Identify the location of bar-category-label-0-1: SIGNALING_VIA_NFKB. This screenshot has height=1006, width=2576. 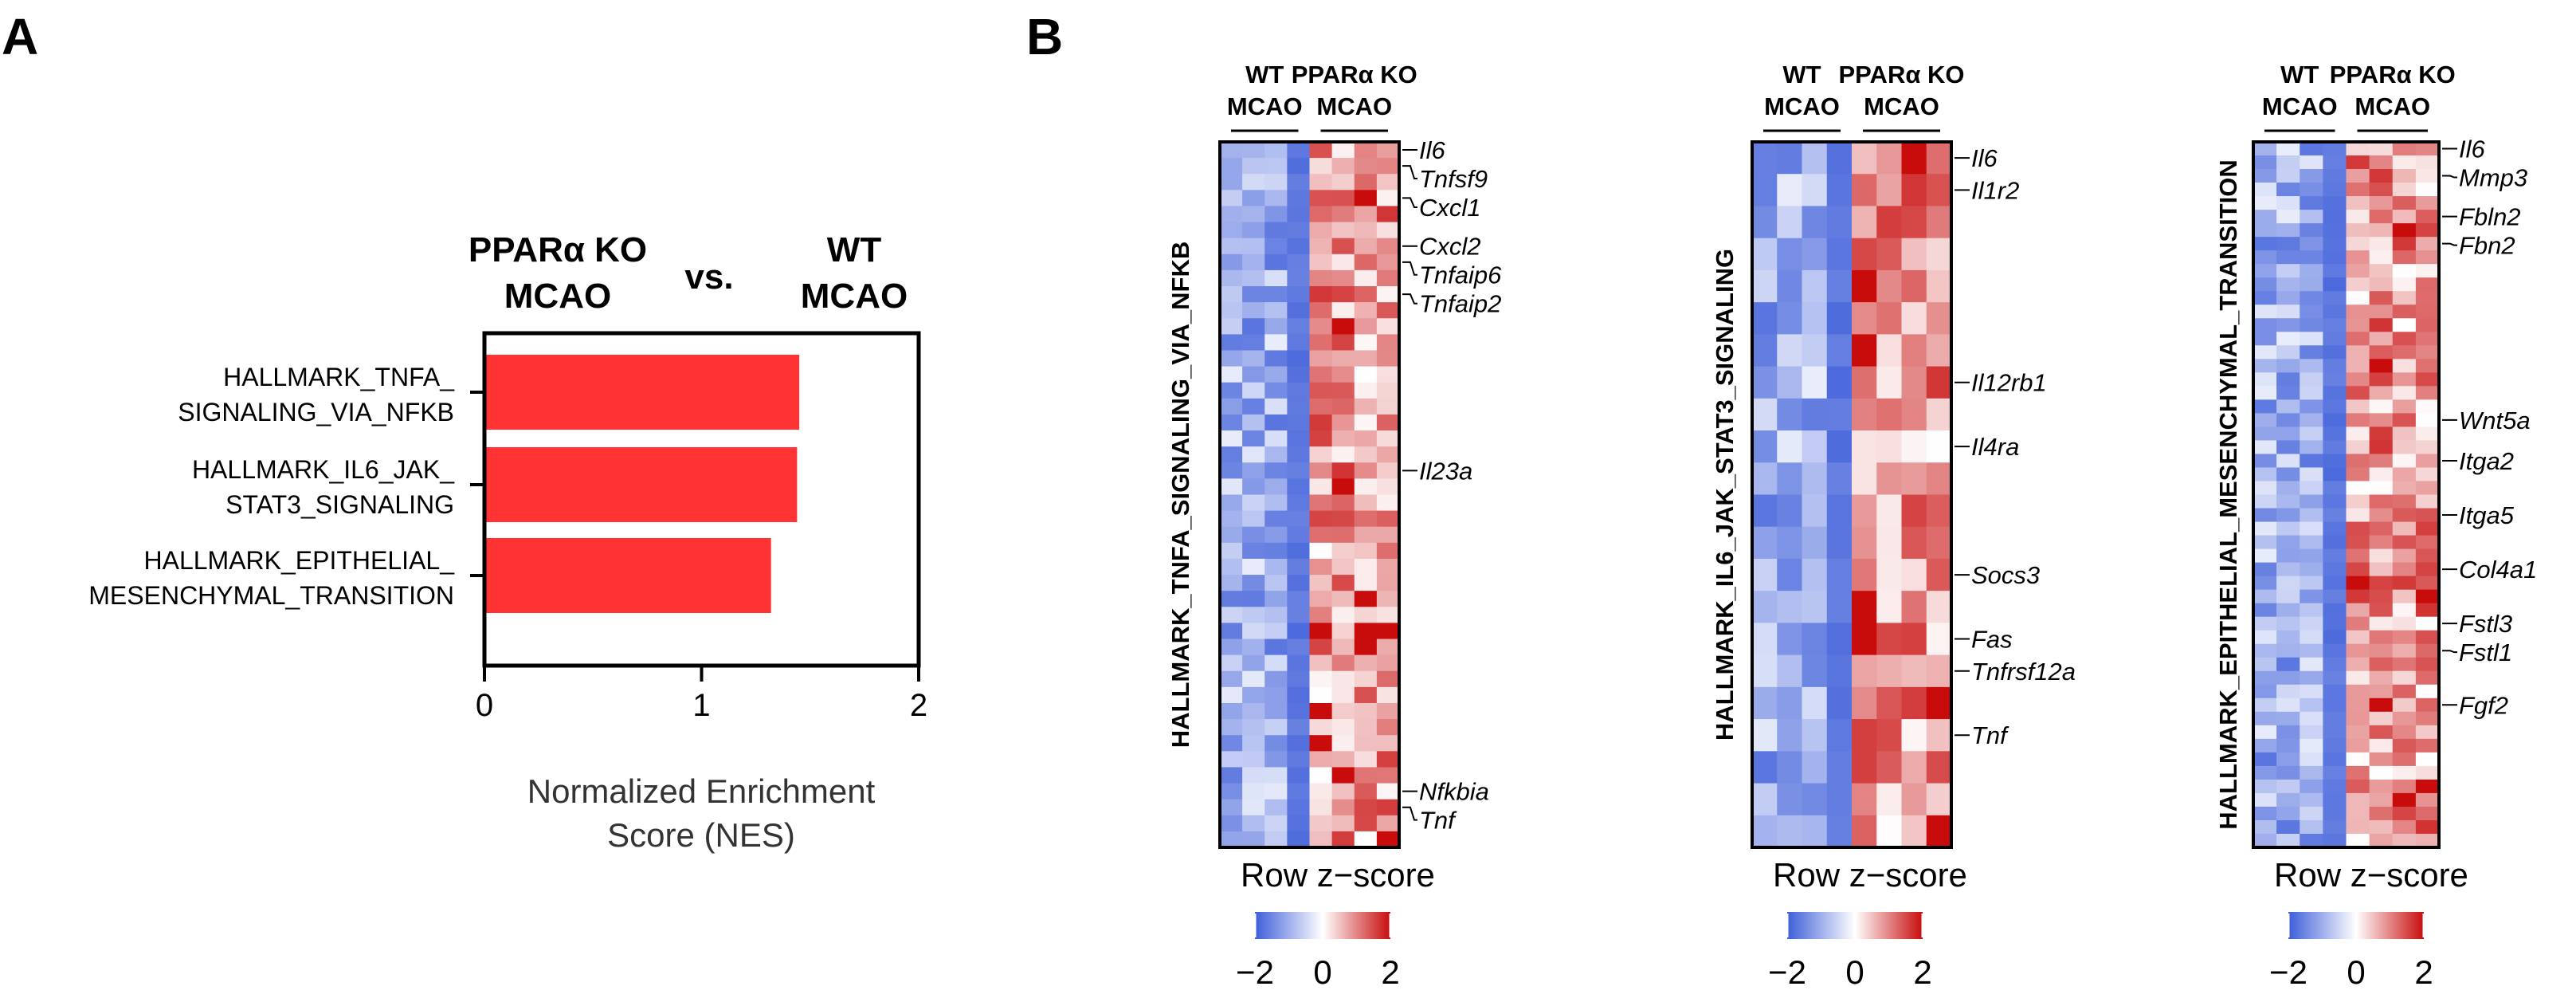
(316, 412).